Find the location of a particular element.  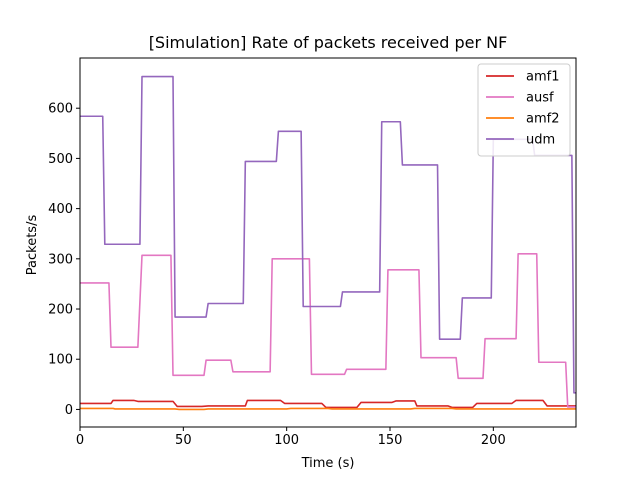

legend: amf1 ausf amf2 udm is located at coordinates (524, 110).